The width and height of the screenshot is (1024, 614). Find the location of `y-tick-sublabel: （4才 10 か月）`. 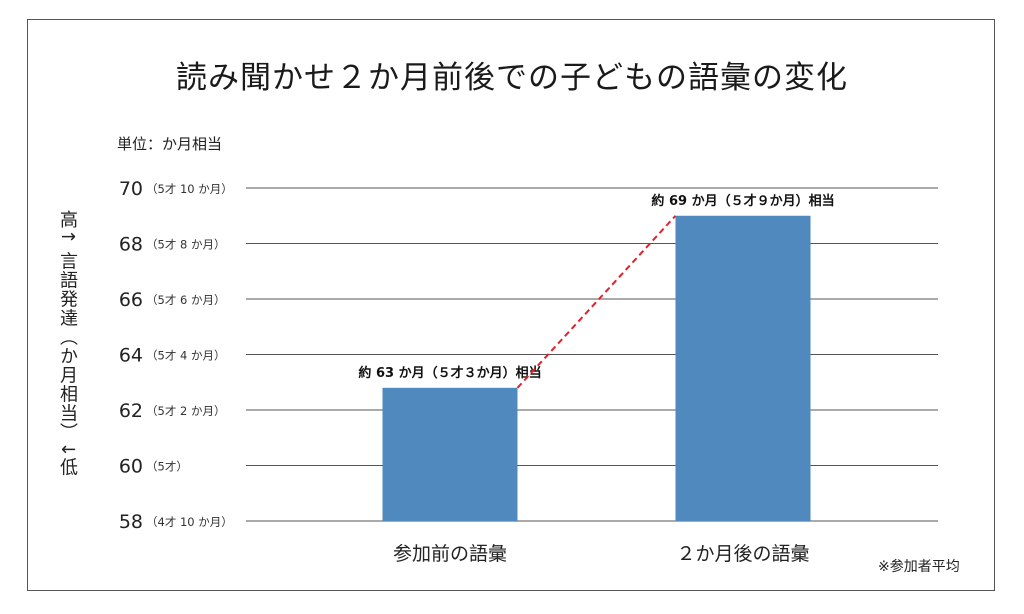

y-tick-sublabel: （4才 10 か月） is located at coordinates (189, 522).